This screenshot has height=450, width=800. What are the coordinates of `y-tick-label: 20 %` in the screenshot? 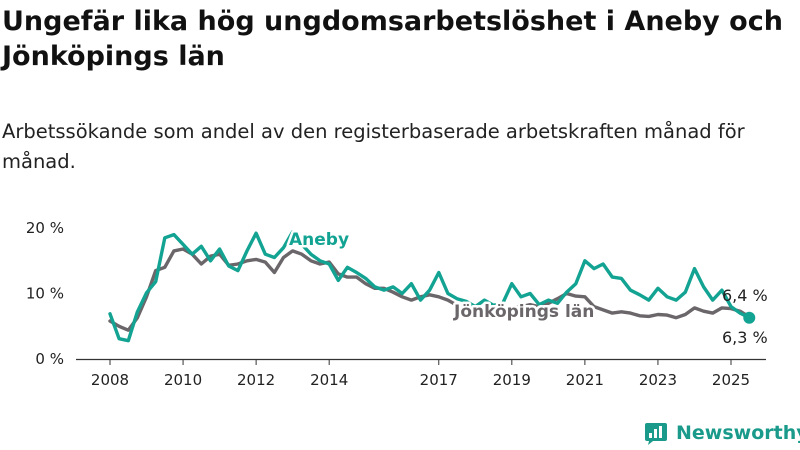 It's located at (45, 228).